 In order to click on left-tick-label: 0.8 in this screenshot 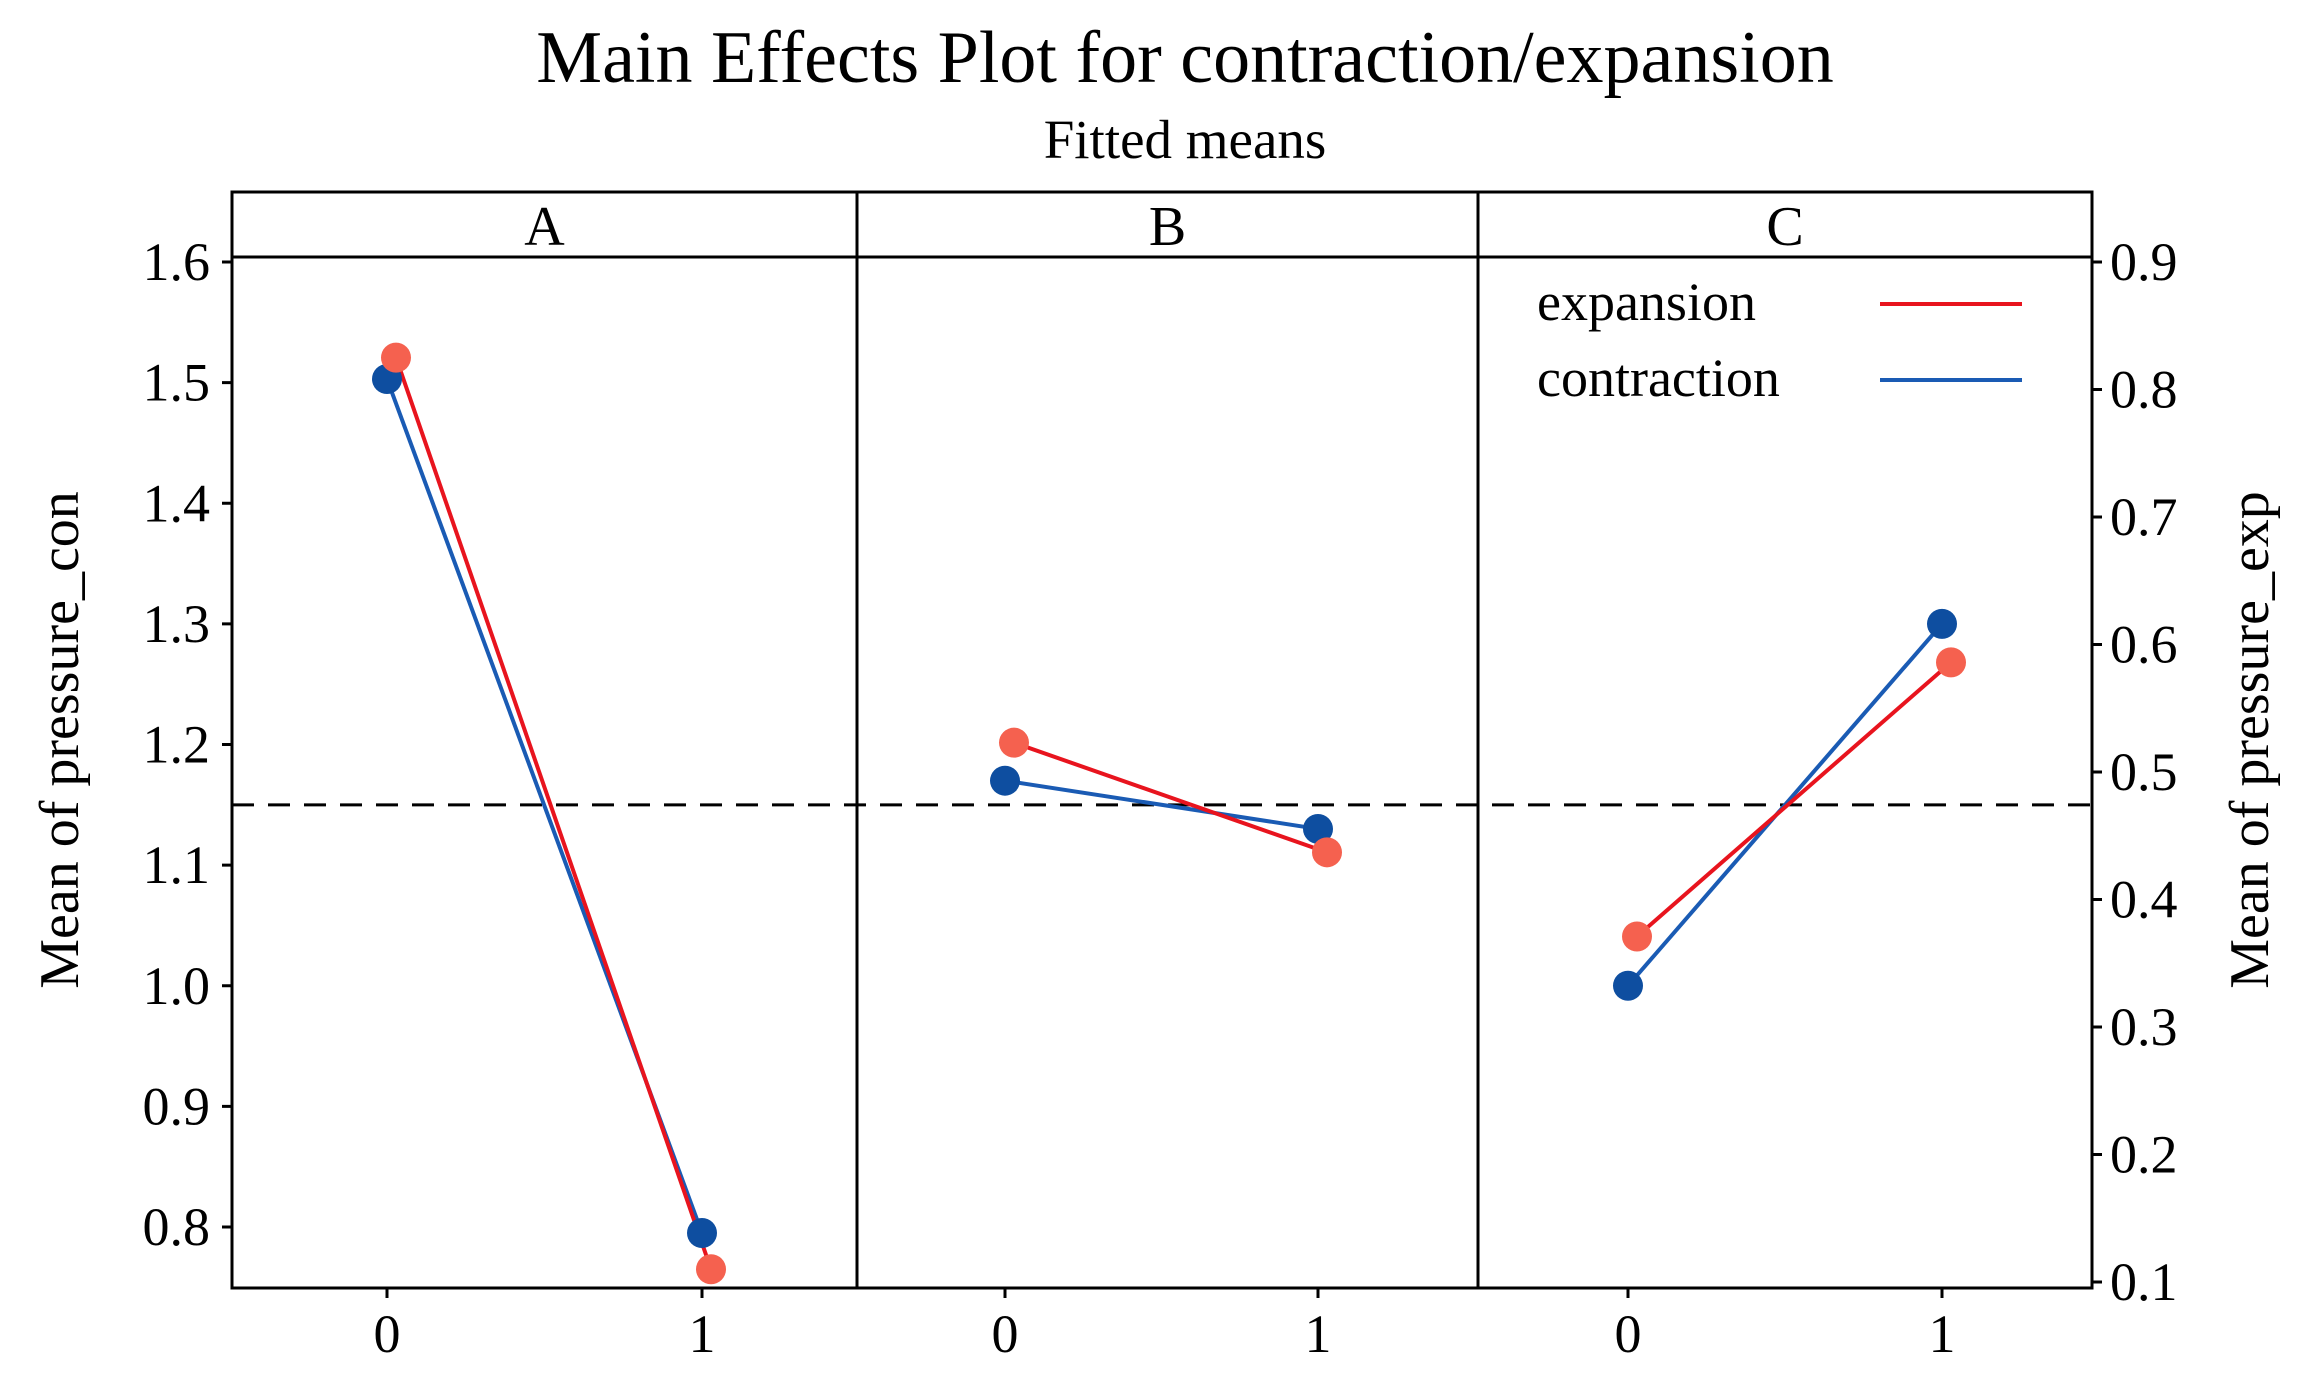, I will do `click(177, 1227)`.